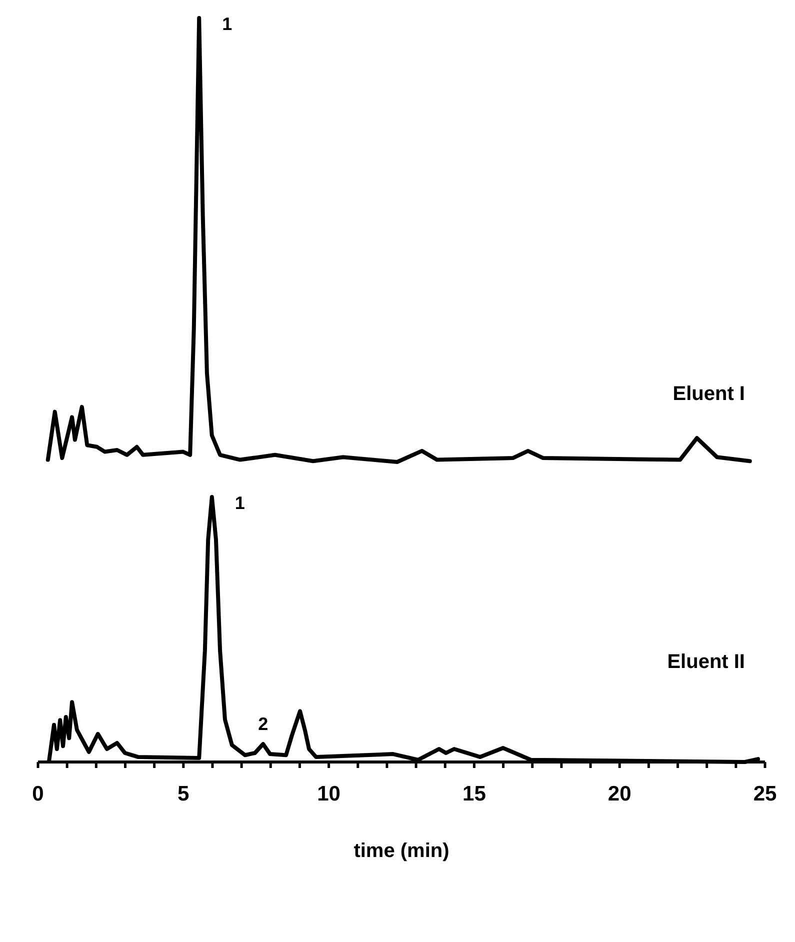 The image size is (795, 942). I want to click on text: Eluent I, so click(708, 394).